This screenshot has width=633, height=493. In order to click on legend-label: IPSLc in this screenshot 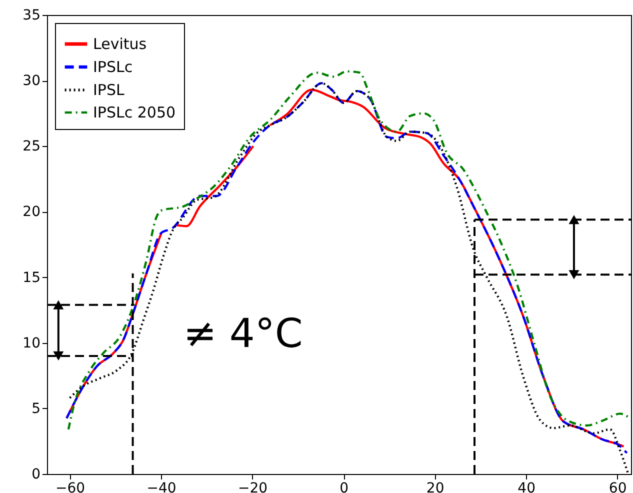, I will do `click(113, 67)`.